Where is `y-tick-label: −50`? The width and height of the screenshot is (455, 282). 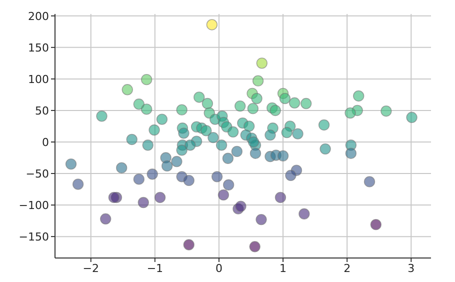 y-tick-label: −50 is located at coordinates (37, 173).